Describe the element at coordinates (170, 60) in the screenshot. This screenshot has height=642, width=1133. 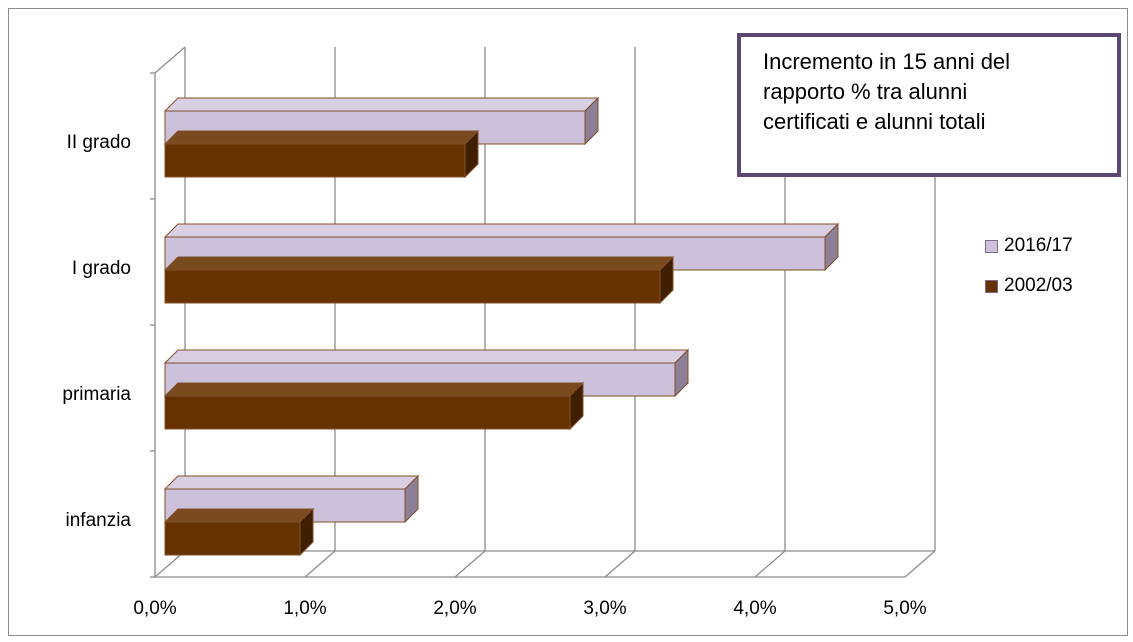
I see `axis-line` at that location.